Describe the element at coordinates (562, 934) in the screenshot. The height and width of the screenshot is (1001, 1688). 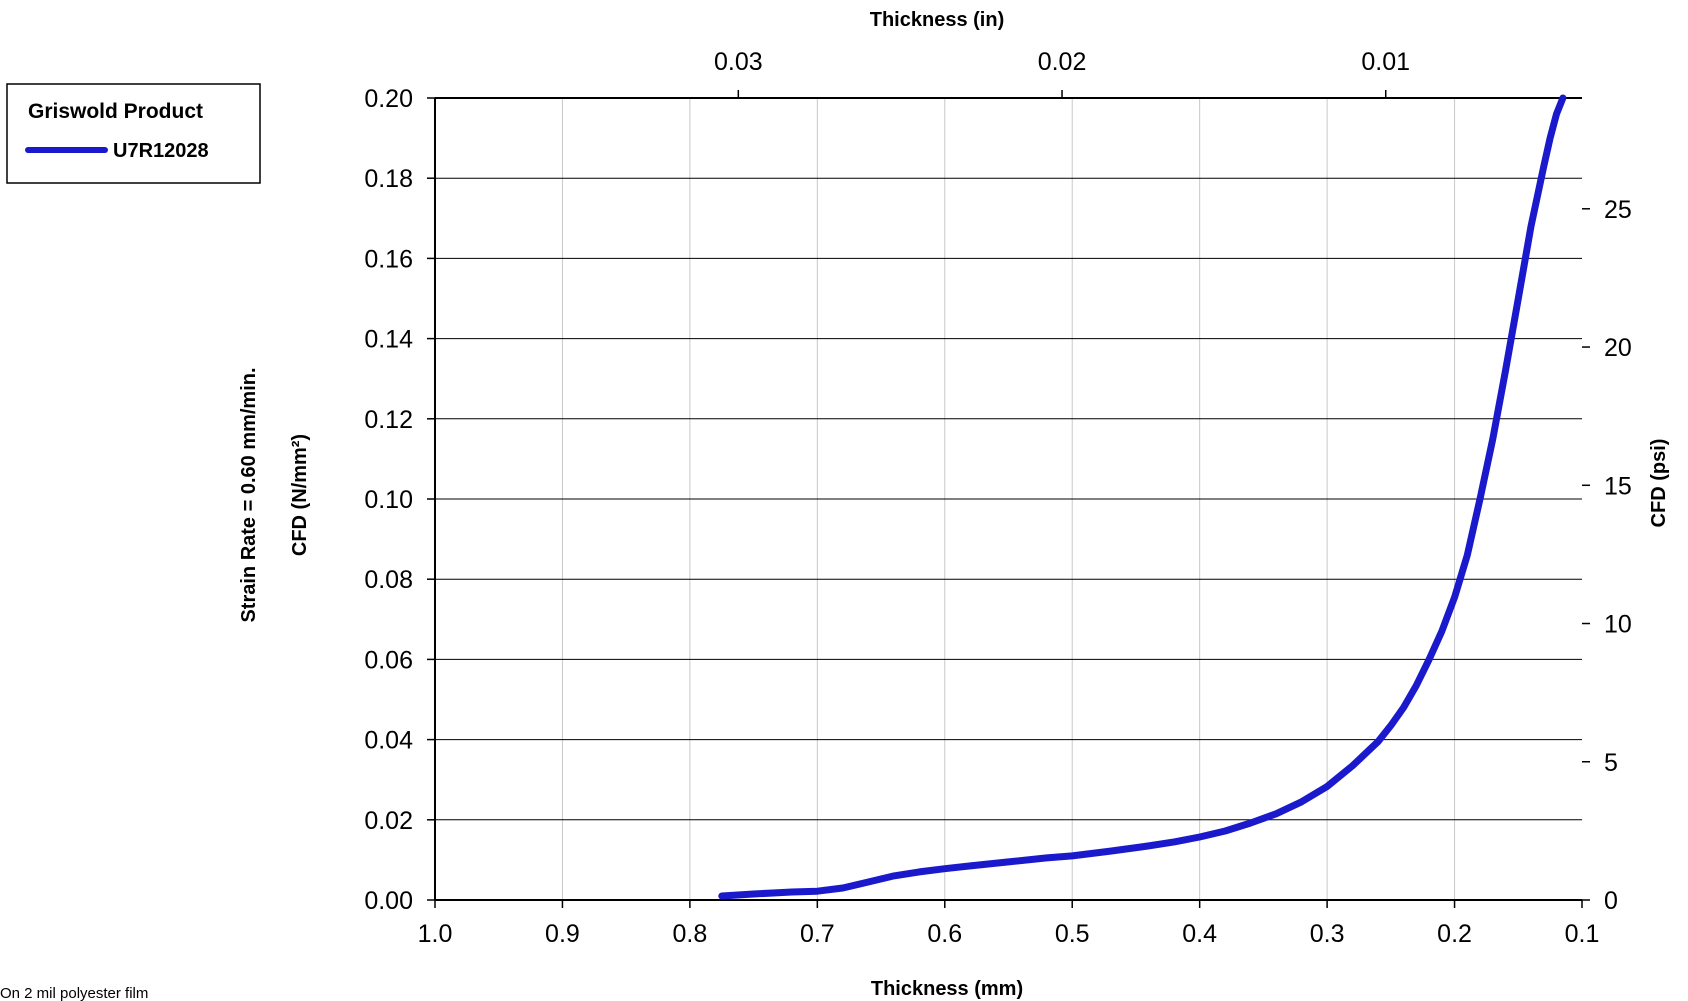
I see `bottom-tick-label: 0.9` at that location.